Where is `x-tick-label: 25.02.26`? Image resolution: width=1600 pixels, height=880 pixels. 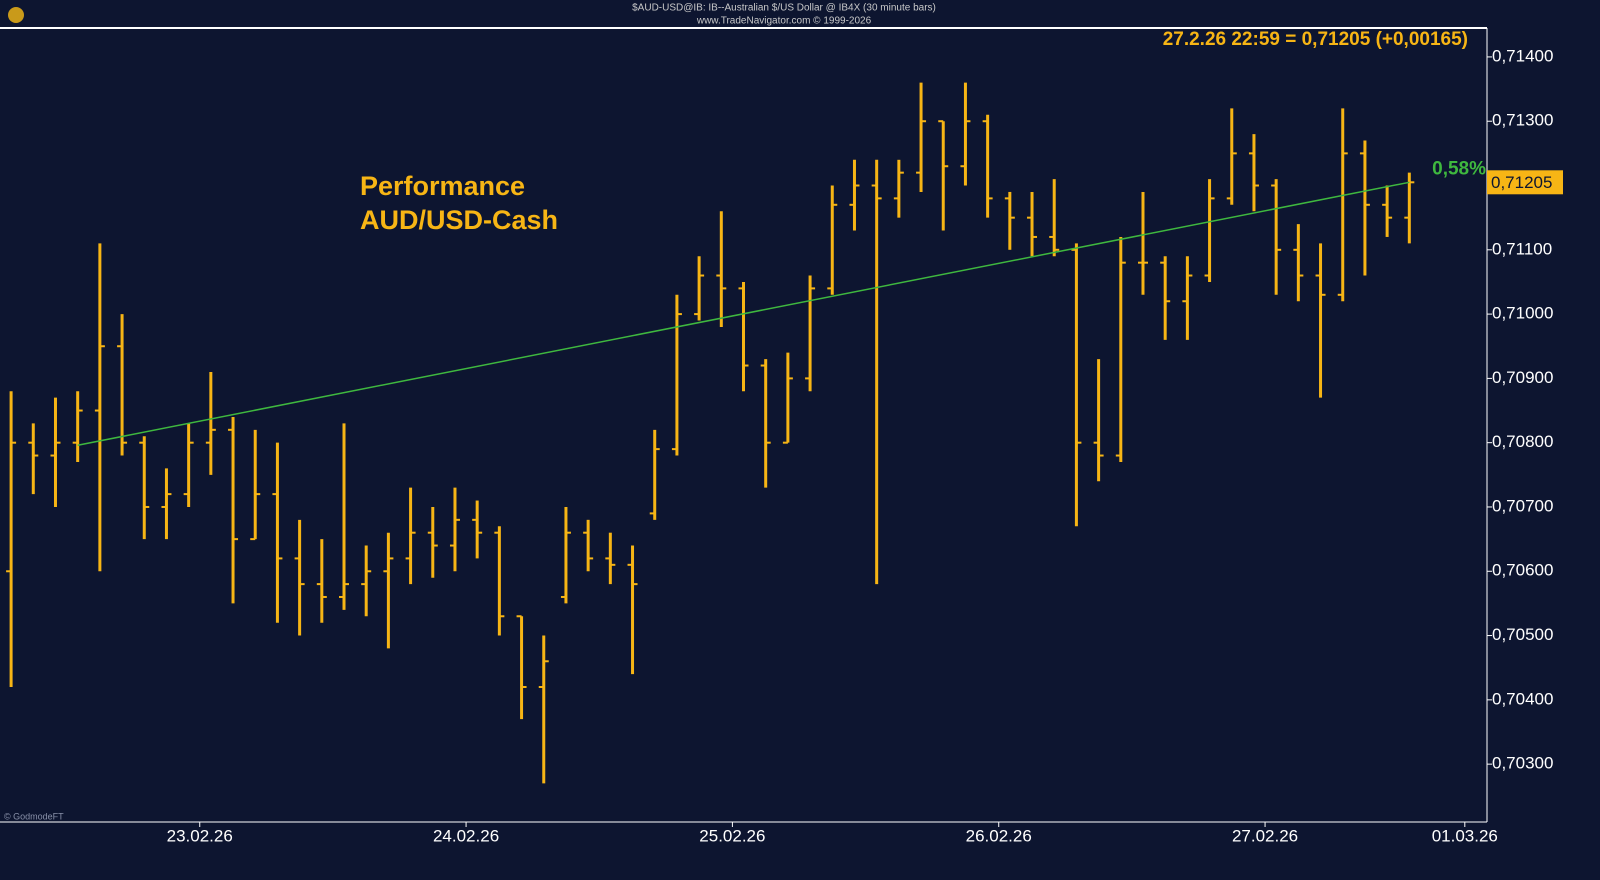 x-tick-label: 25.02.26 is located at coordinates (732, 835).